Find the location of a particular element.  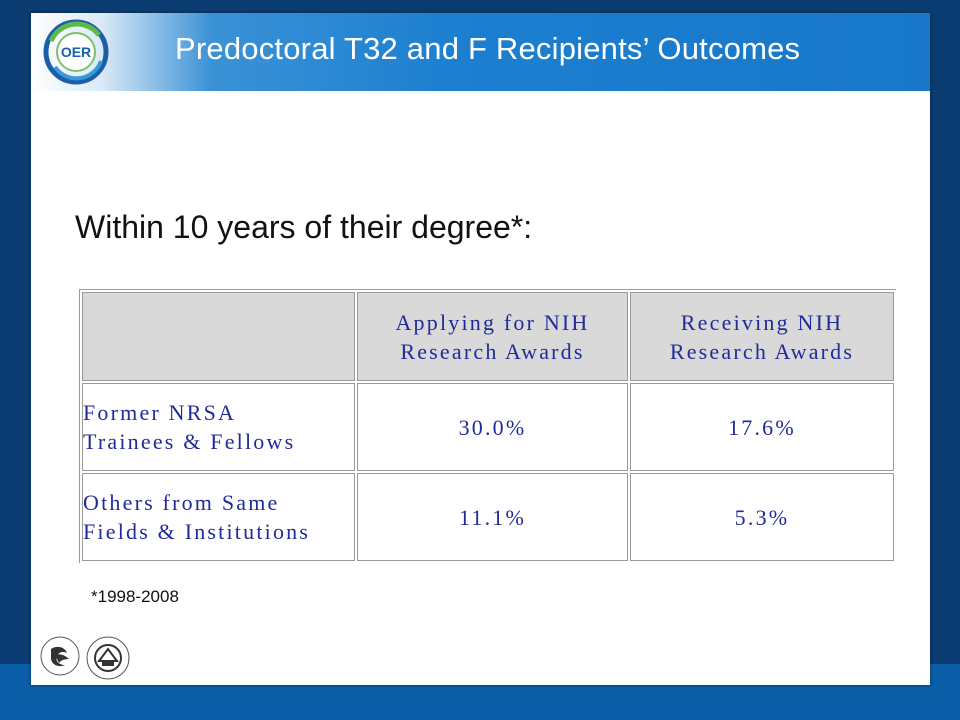

oer-logo: OER is located at coordinates (76, 52).